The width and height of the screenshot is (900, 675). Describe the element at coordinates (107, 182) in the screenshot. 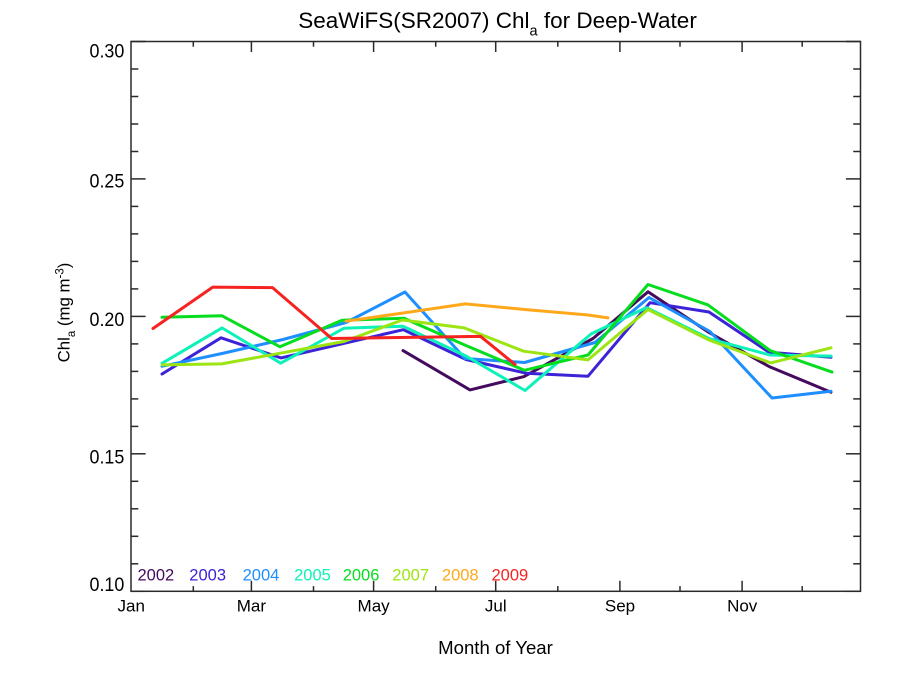

I see `svg-text: 0.25` at that location.